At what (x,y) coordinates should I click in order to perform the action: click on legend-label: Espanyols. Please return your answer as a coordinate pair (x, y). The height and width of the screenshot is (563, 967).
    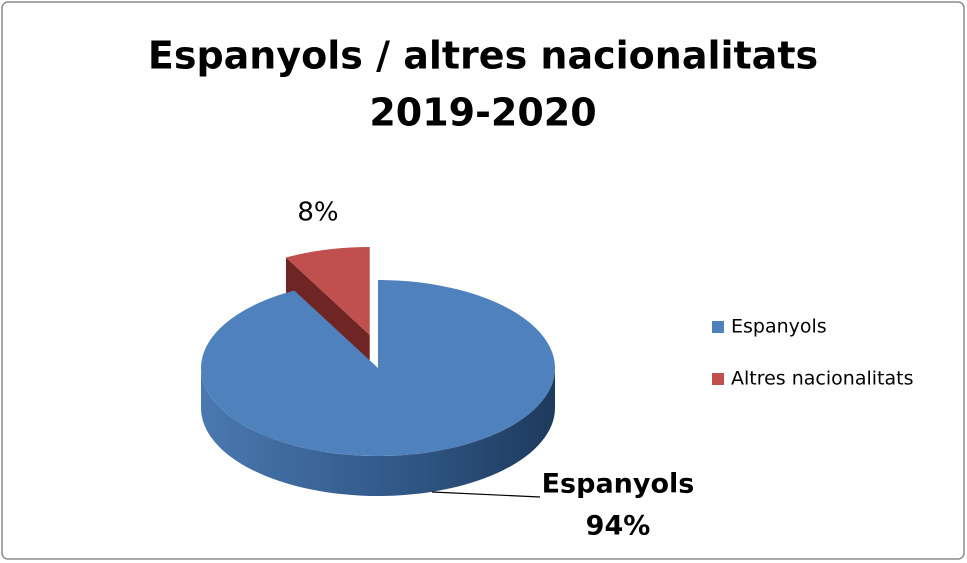
    Looking at the image, I should click on (779, 327).